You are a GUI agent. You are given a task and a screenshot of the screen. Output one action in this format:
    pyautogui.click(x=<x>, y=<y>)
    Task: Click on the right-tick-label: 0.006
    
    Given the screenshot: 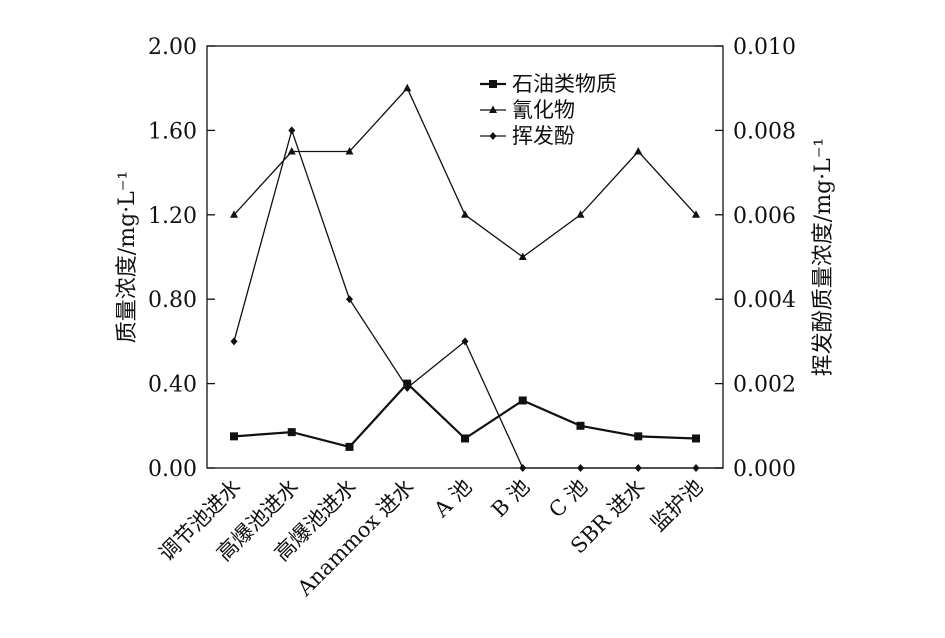 What is the action you would take?
    pyautogui.click(x=764, y=216)
    